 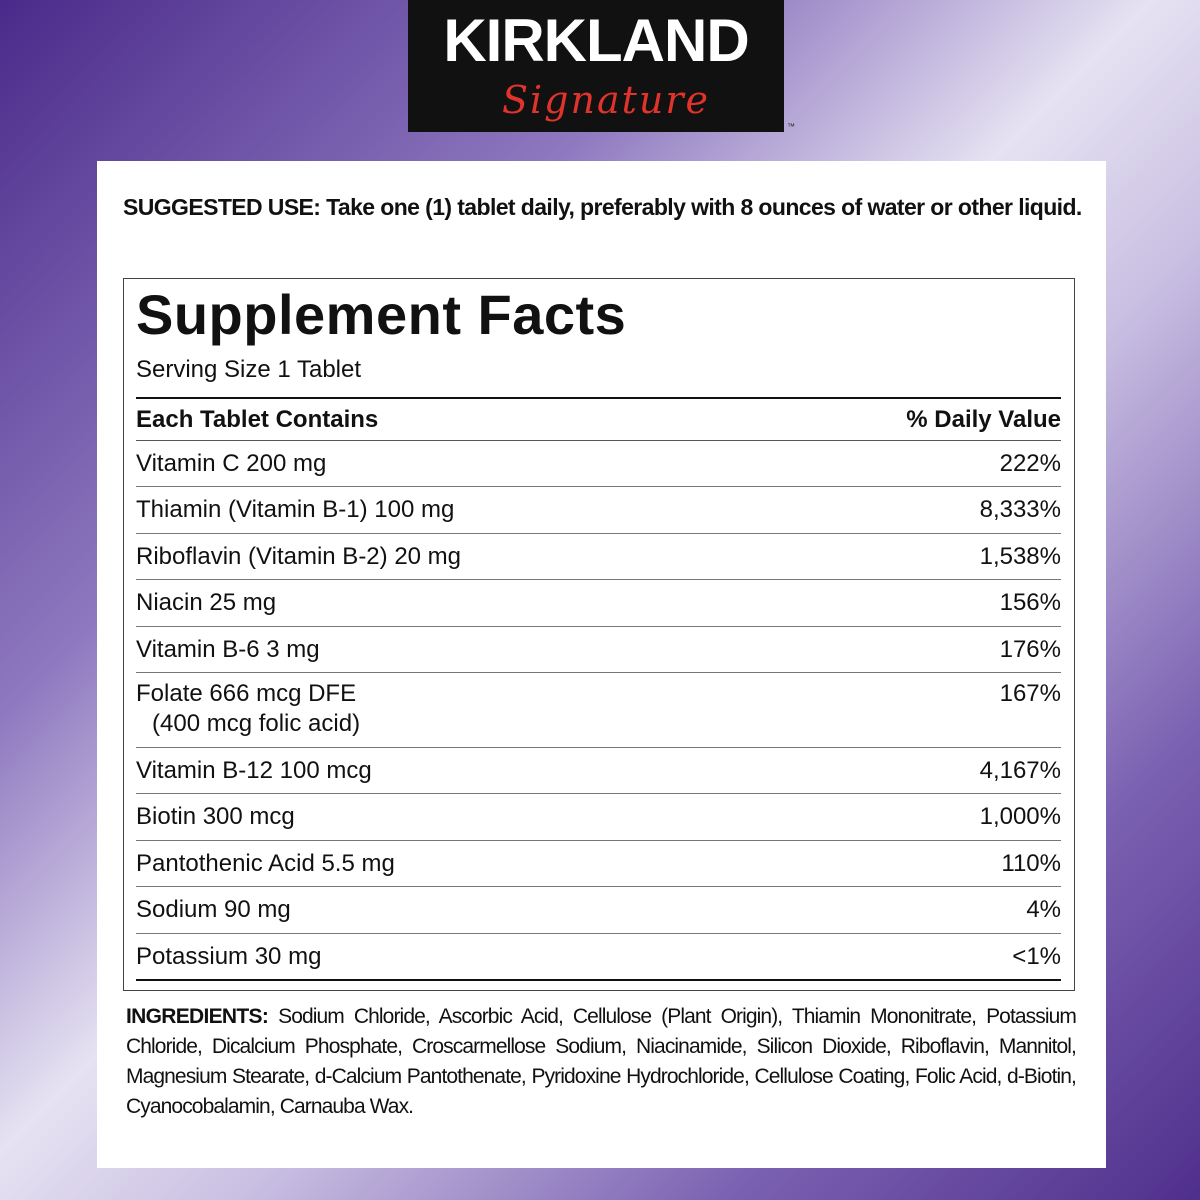 What do you see at coordinates (1020, 817) in the screenshot?
I see `daily-value: 1,000%` at bounding box center [1020, 817].